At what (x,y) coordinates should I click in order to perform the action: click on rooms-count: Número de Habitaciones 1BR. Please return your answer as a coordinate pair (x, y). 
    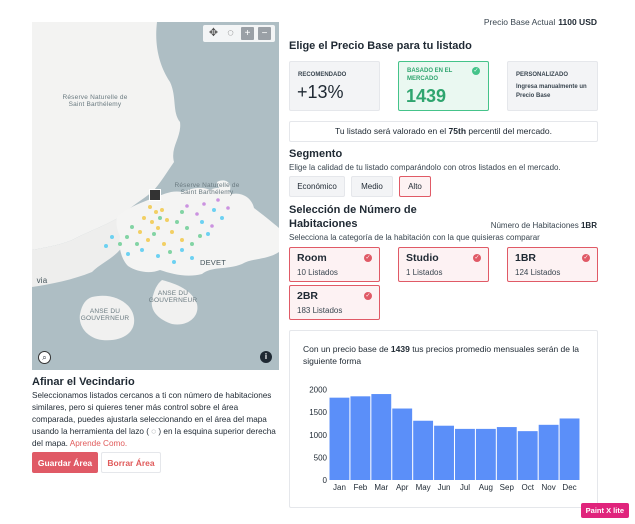
    Looking at the image, I should click on (544, 225).